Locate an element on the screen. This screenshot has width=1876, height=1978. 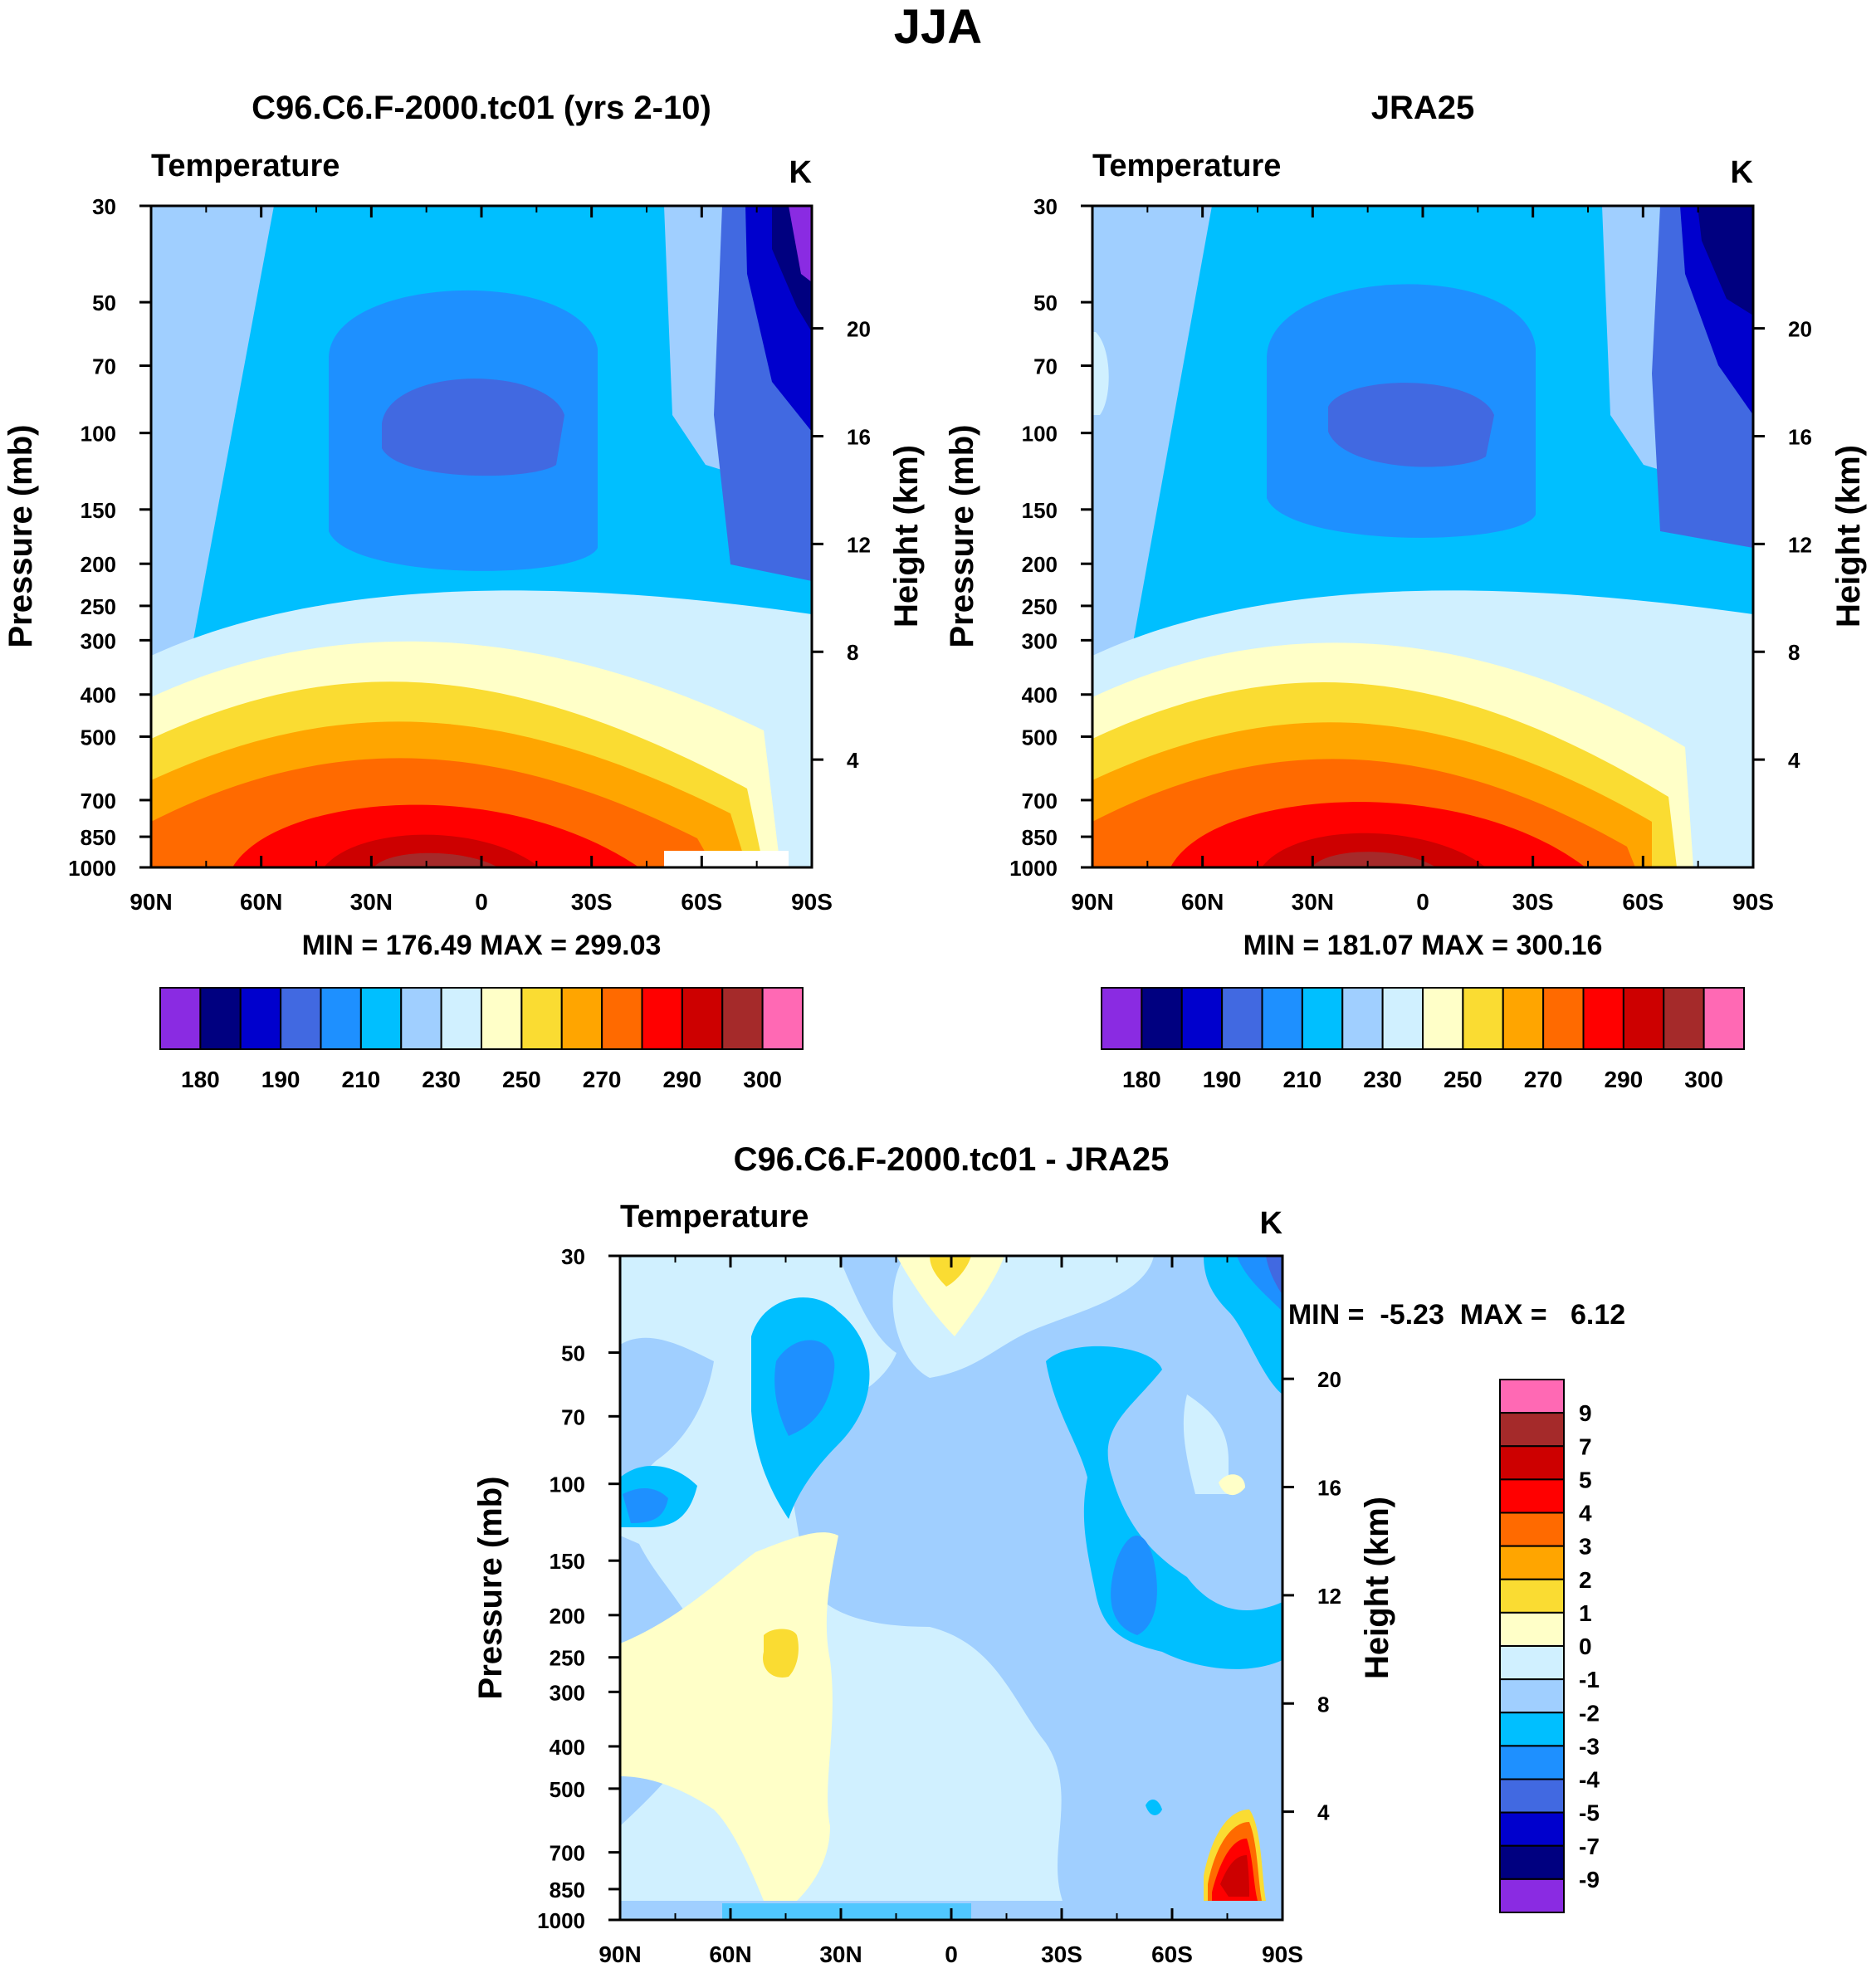
x-tick-label: 60S is located at coordinates (1172, 1954).